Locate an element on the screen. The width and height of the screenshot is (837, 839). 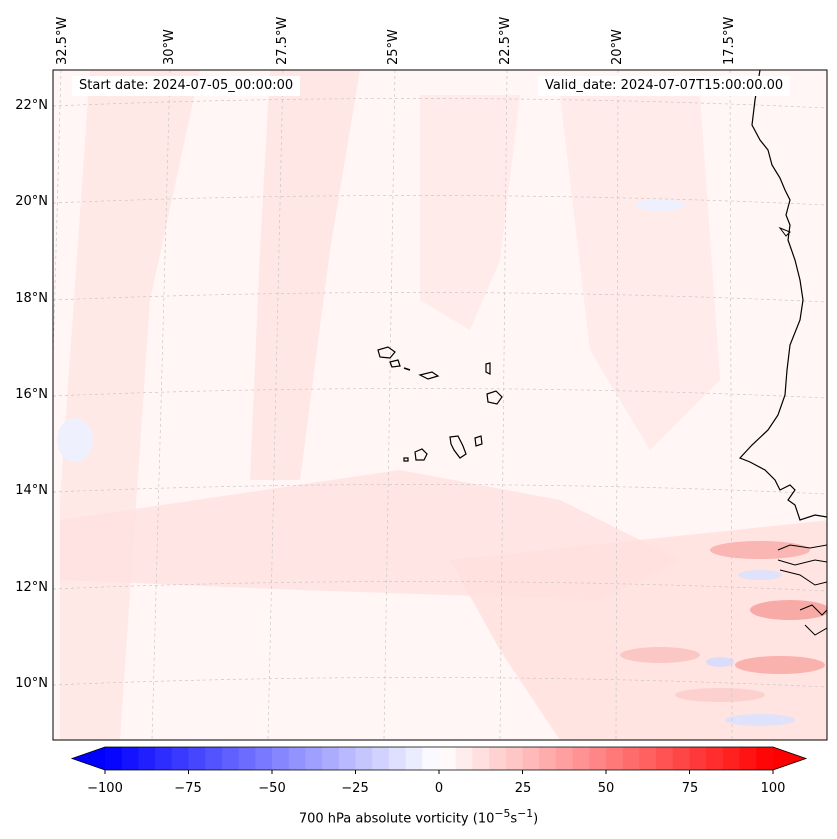
lon-label: 17.5°W is located at coordinates (729, 40).